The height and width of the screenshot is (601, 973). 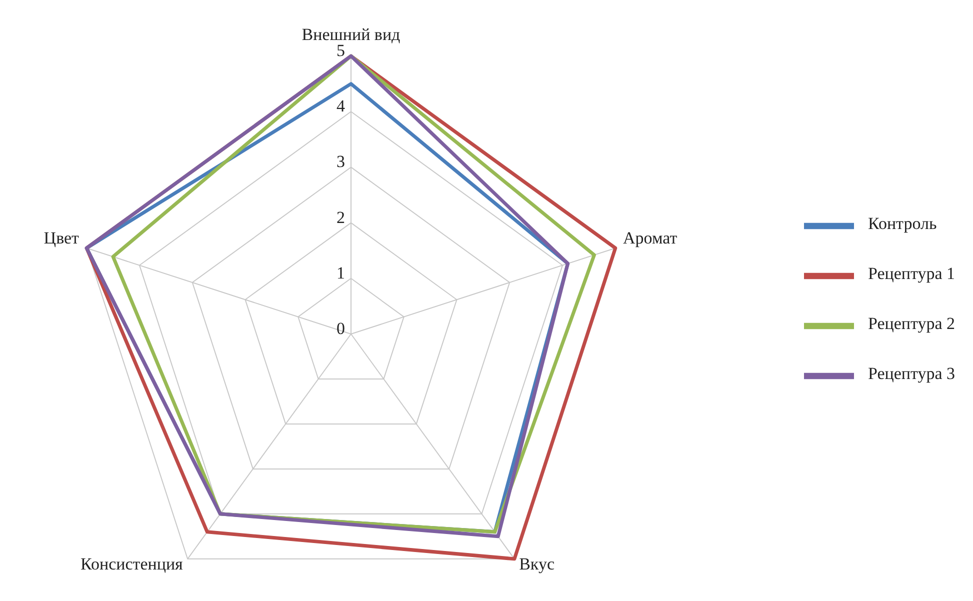 What do you see at coordinates (340, 50) in the screenshot?
I see `y-tick-label: 5` at bounding box center [340, 50].